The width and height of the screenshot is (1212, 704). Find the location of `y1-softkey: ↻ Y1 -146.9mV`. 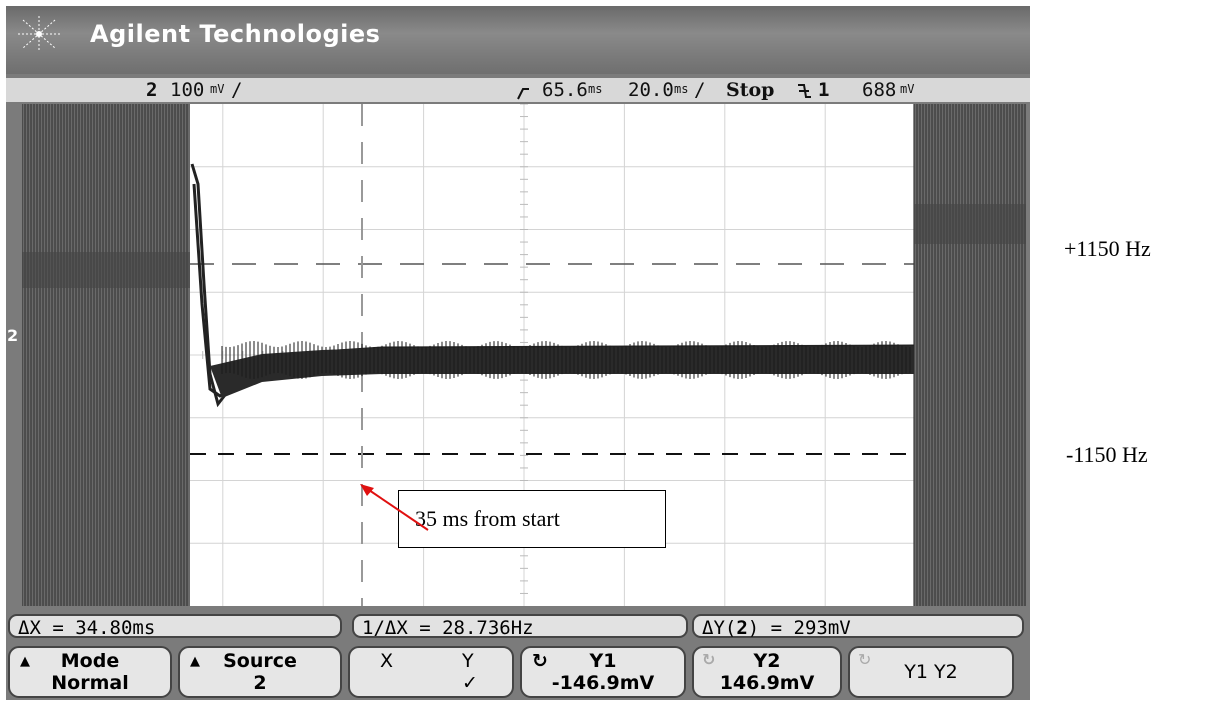

y1-softkey: ↻ Y1 -146.9mV is located at coordinates (603, 672).